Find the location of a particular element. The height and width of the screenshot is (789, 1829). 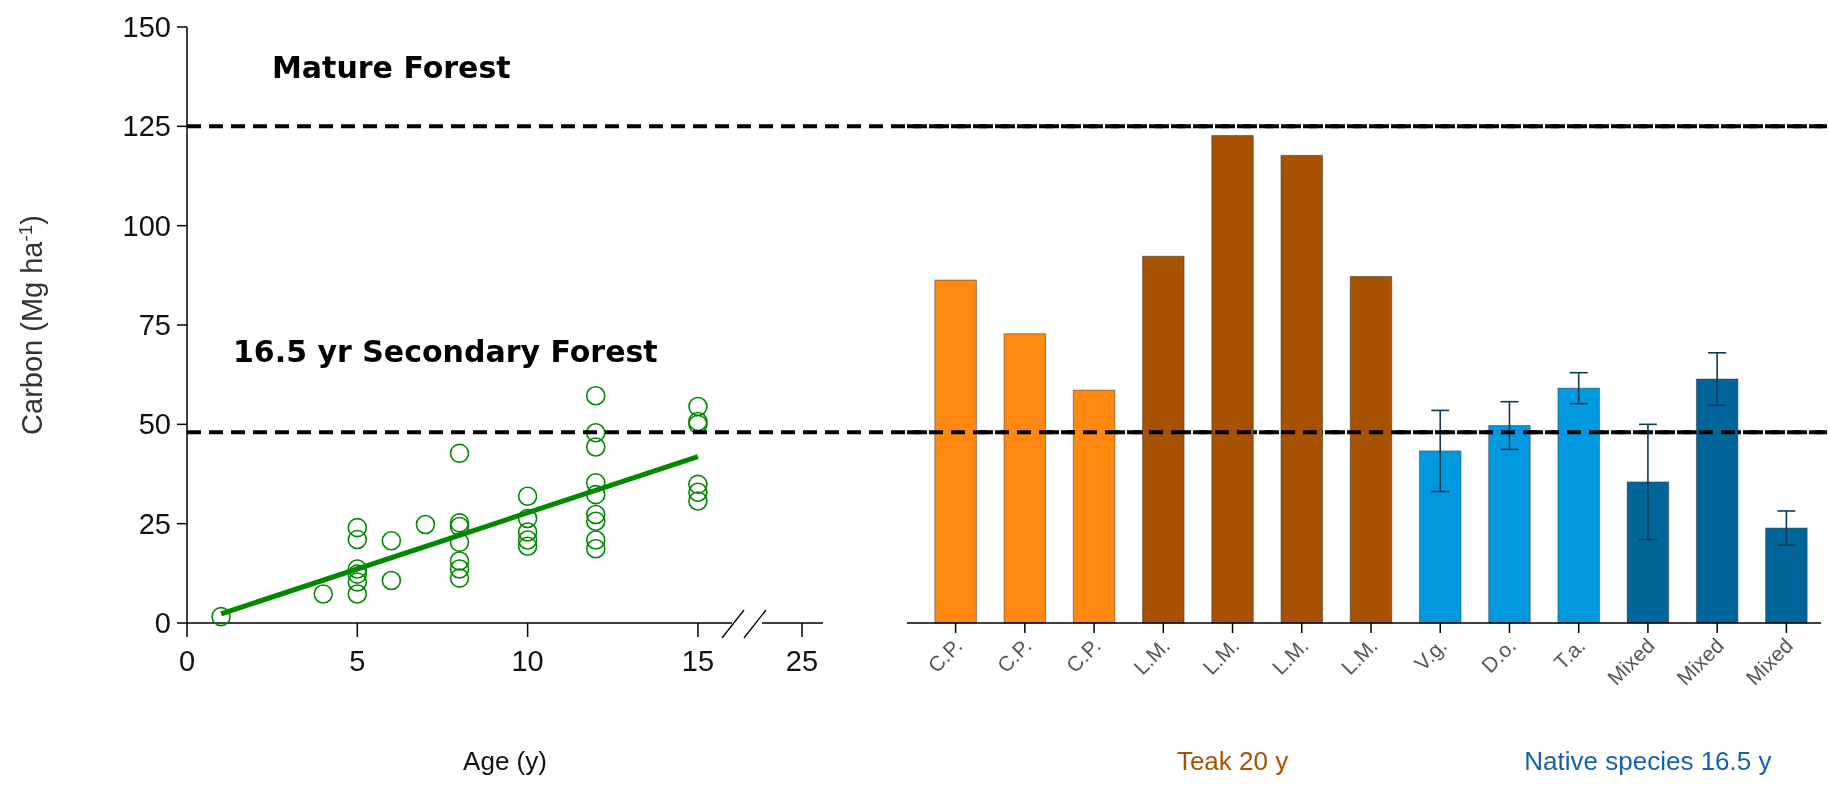

y-tick-label: 0 is located at coordinates (162, 623).